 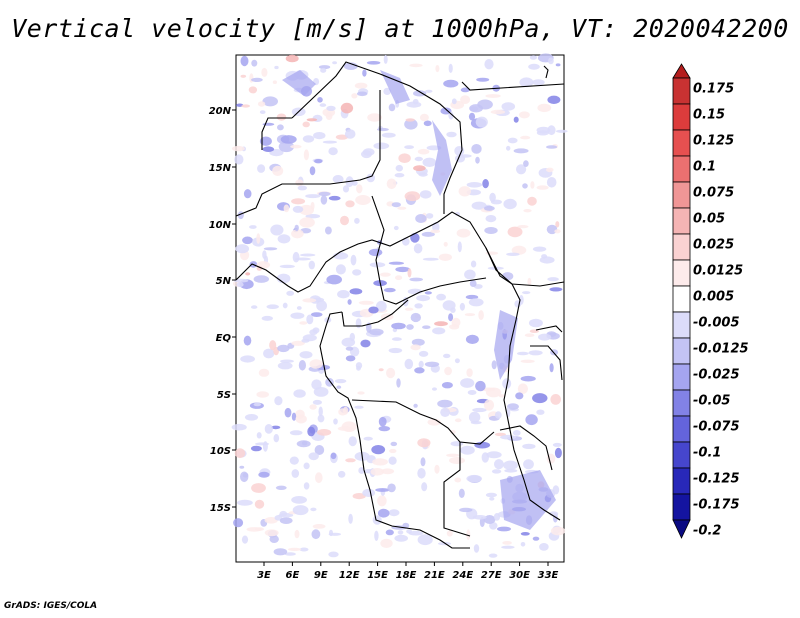 I want to click on lon-label: 18E, so click(x=406, y=575).